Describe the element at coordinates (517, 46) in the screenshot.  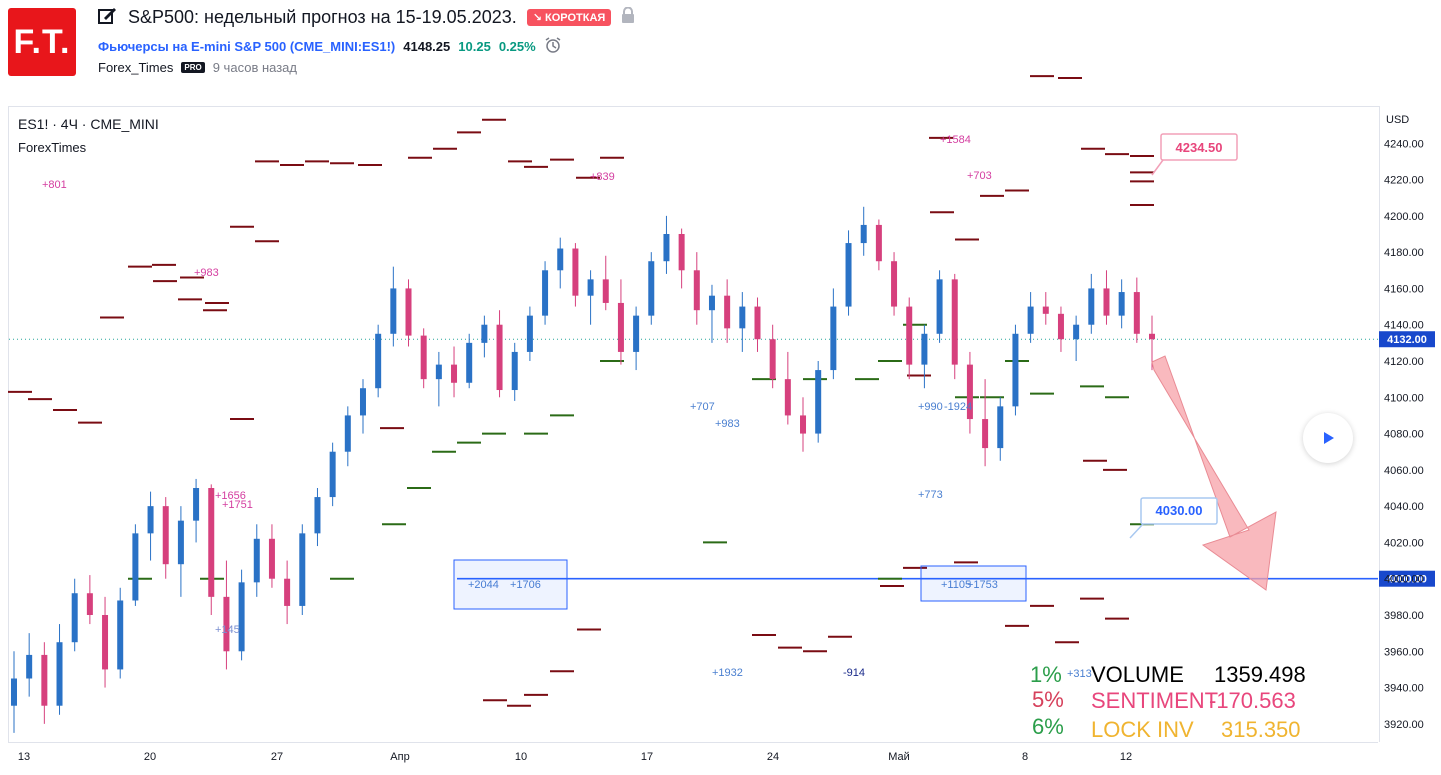
I see `price-change-percent: 0.25%` at that location.